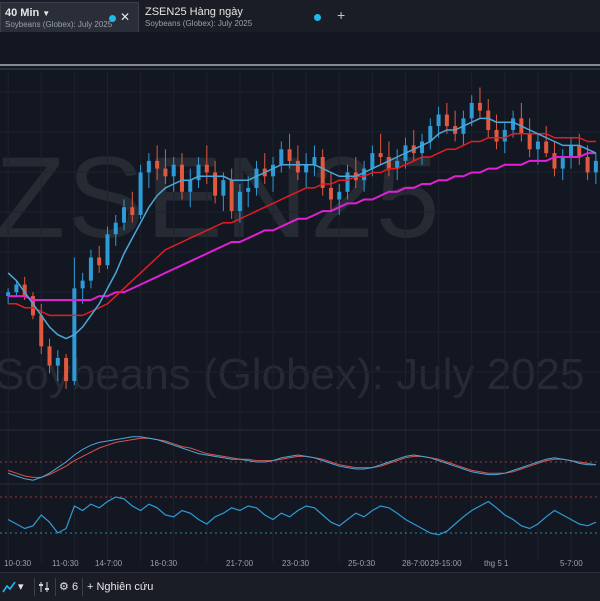 The height and width of the screenshot is (601, 600). What do you see at coordinates (65, 563) in the screenshot?
I see `time-axis-label: 11-0:30` at bounding box center [65, 563].